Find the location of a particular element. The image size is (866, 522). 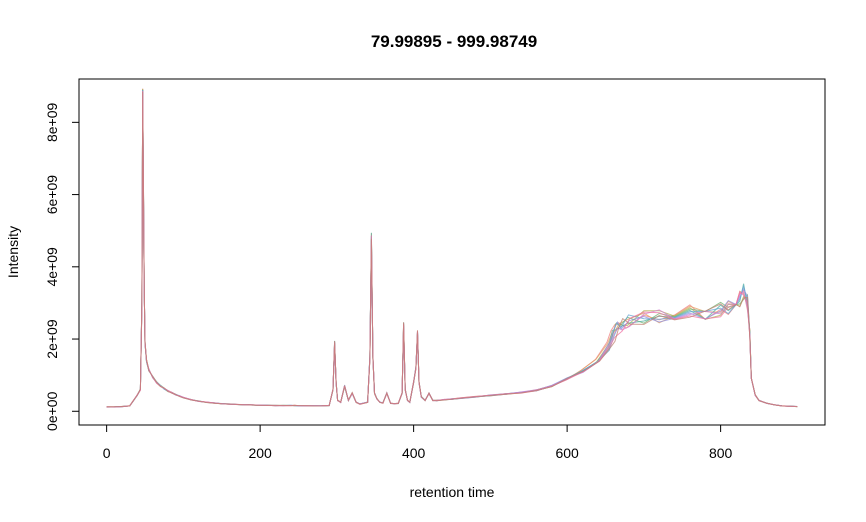

x-tick-label: 800 is located at coordinates (721, 453).